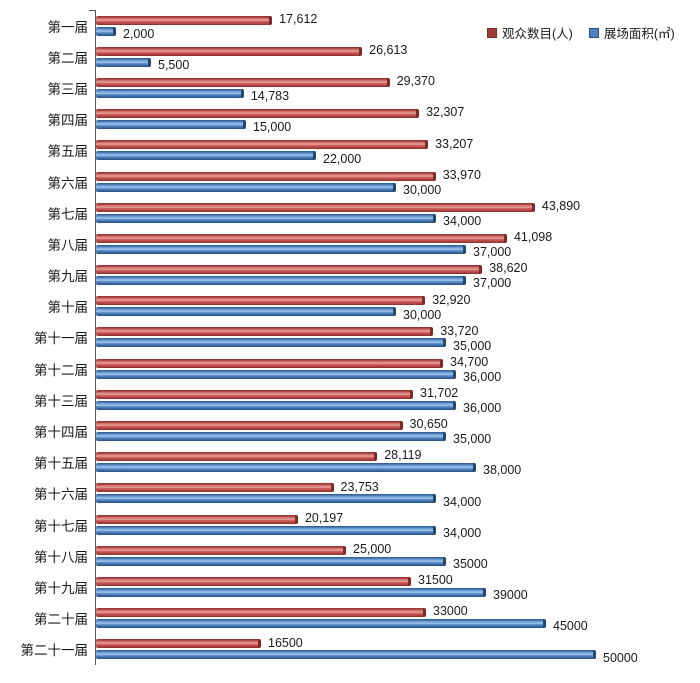 The width and height of the screenshot is (700, 683). I want to click on visitors-bar-line: 33,720, so click(398, 331).